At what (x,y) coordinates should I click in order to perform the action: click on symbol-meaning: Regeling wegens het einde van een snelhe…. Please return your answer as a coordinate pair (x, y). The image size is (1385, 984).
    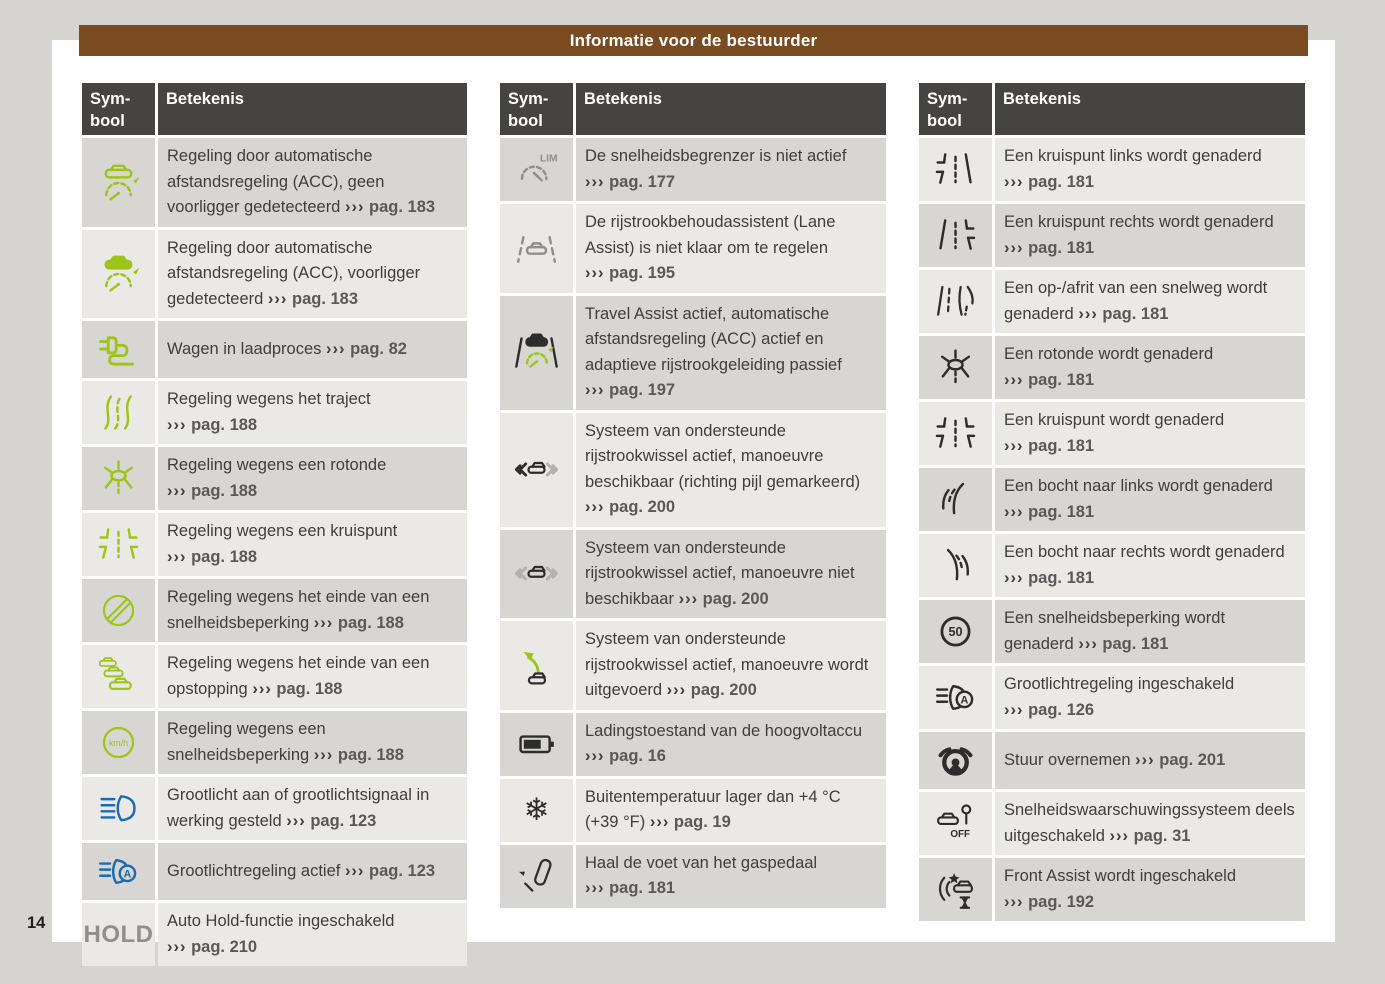
    Looking at the image, I should click on (312, 610).